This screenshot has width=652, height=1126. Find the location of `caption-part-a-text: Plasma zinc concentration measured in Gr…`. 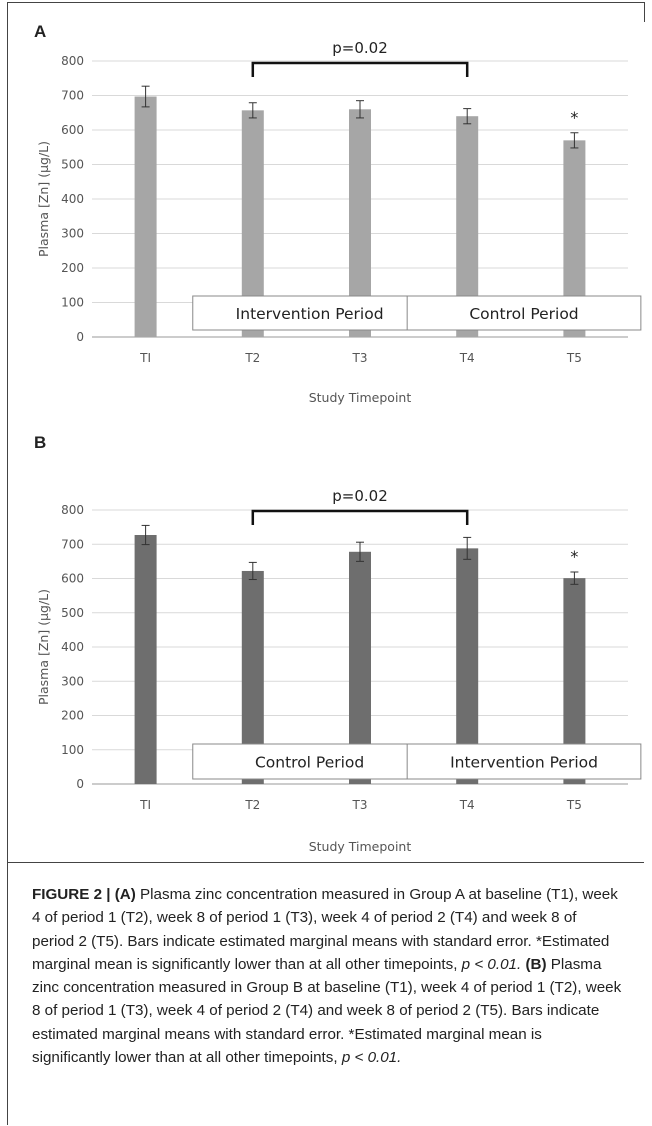

caption-part-a-text: Plasma zinc concentration measured in Gr… is located at coordinates (325, 929).